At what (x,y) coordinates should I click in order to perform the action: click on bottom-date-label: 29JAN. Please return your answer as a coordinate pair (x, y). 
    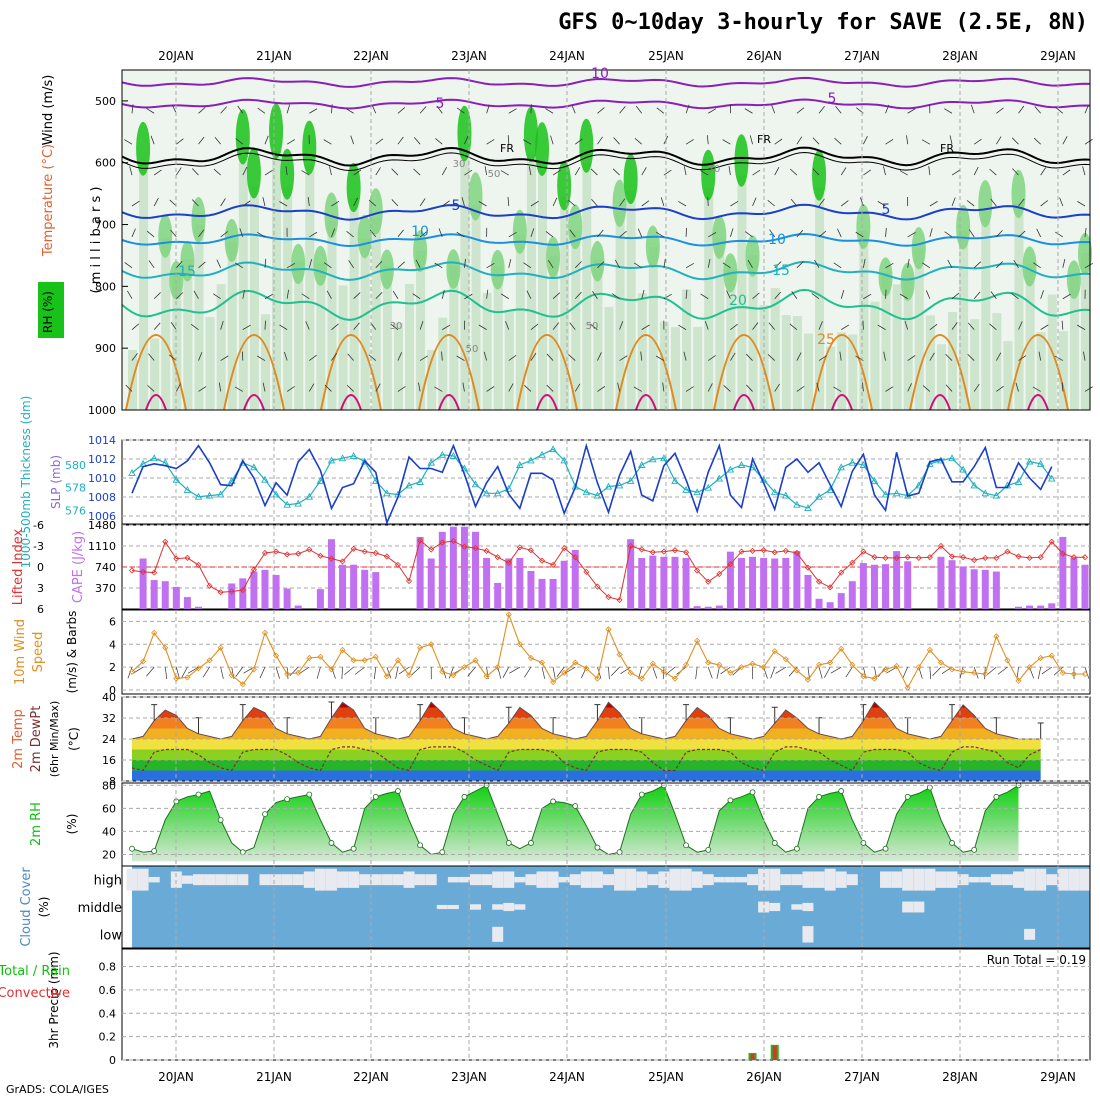
    Looking at the image, I should click on (1058, 1077).